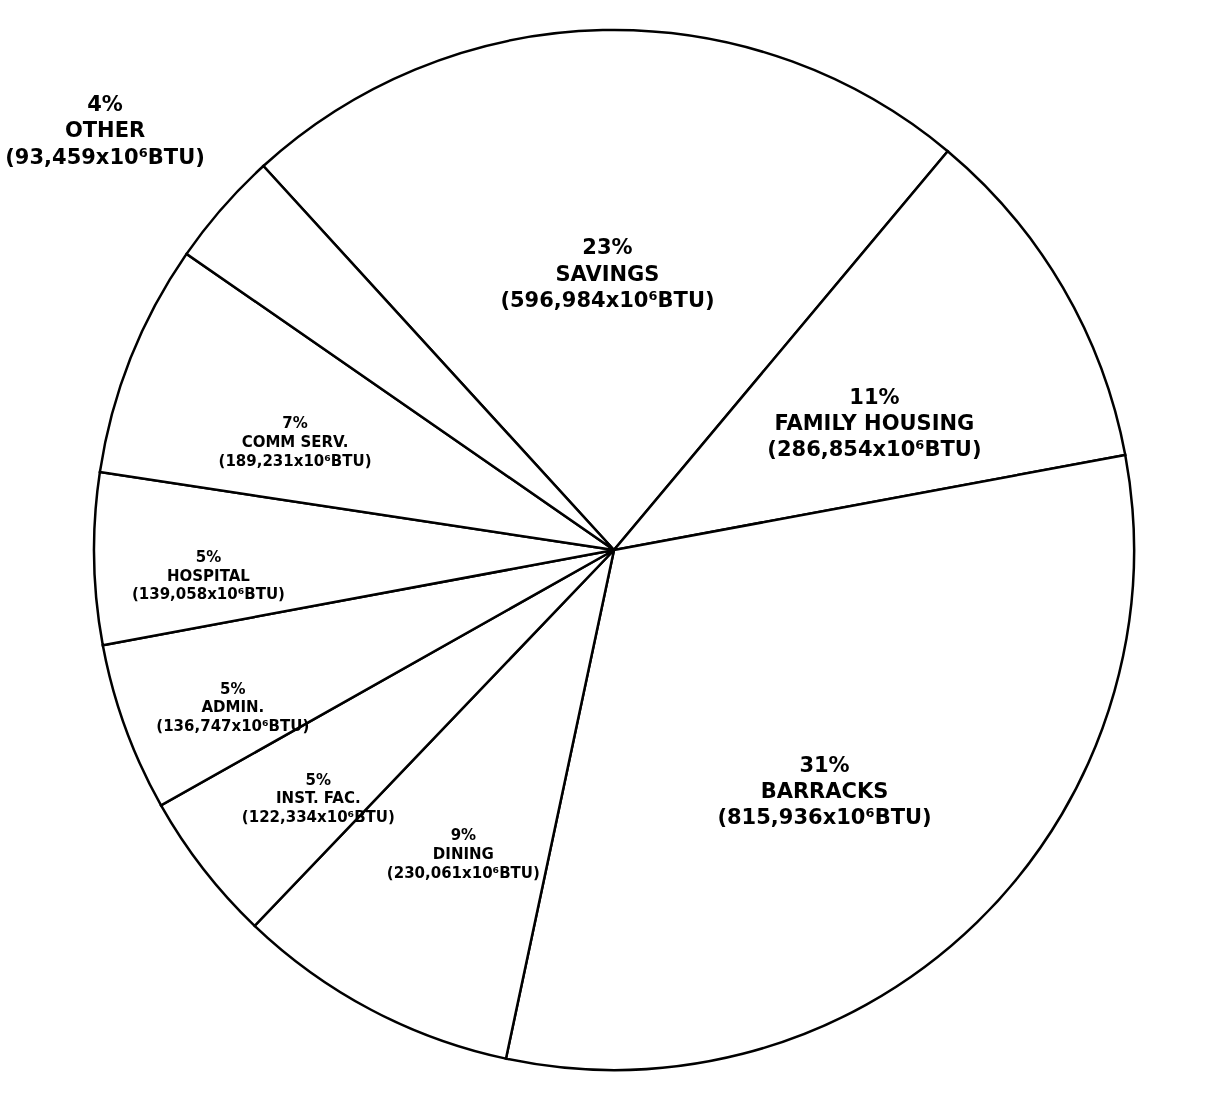 This screenshot has height=1120, width=1220. What do you see at coordinates (233, 707) in the screenshot?
I see `slice-label: ADMIN.` at bounding box center [233, 707].